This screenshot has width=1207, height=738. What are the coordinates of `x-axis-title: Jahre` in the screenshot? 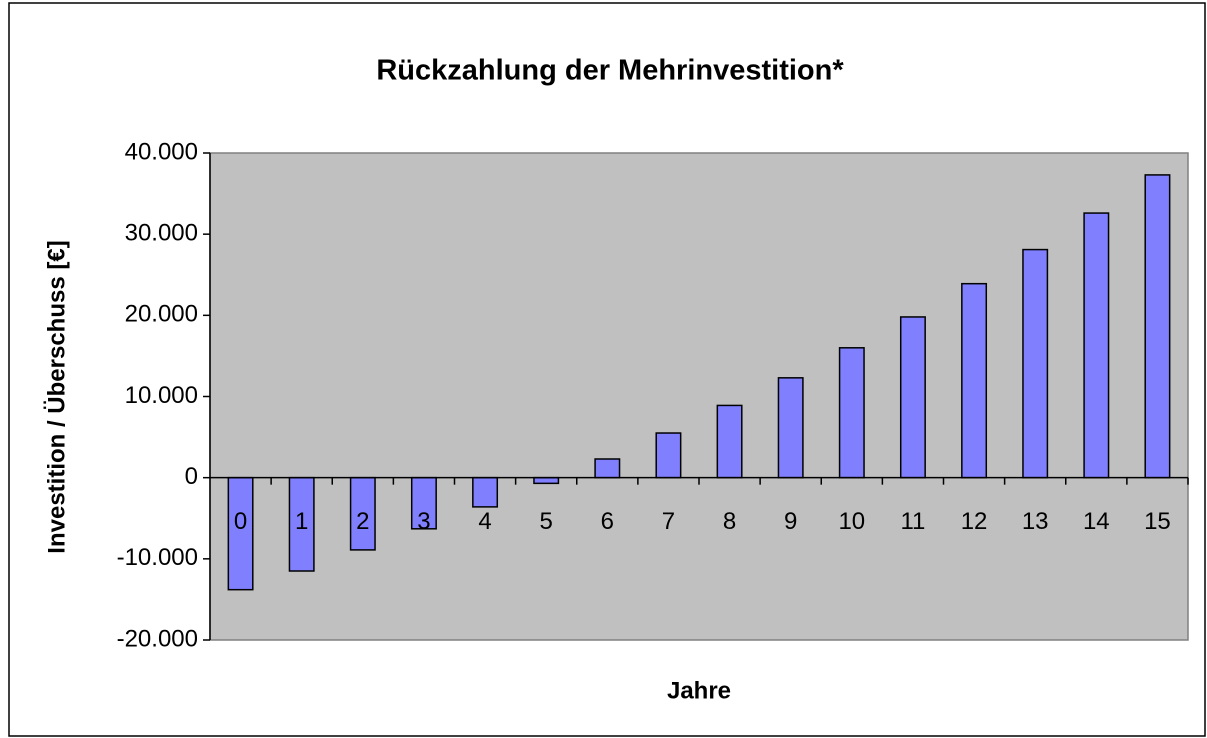 It's located at (699, 690).